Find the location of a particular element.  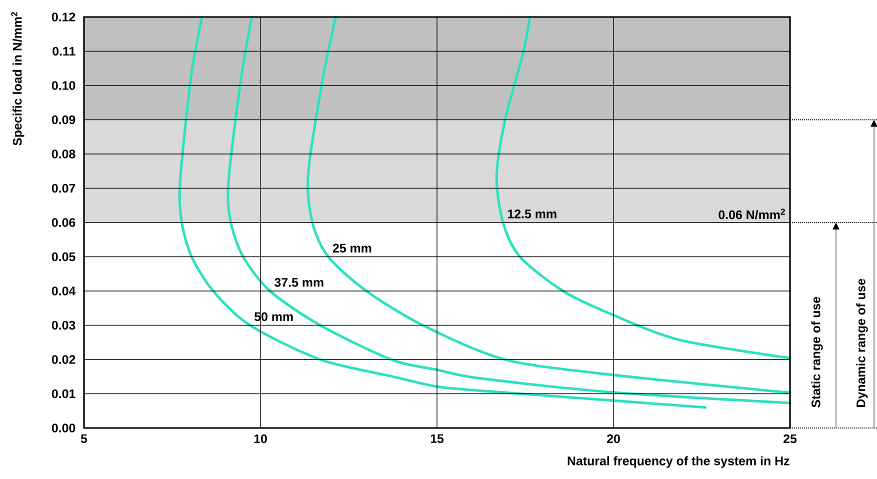

x-tick-label: 15 is located at coordinates (437, 439).